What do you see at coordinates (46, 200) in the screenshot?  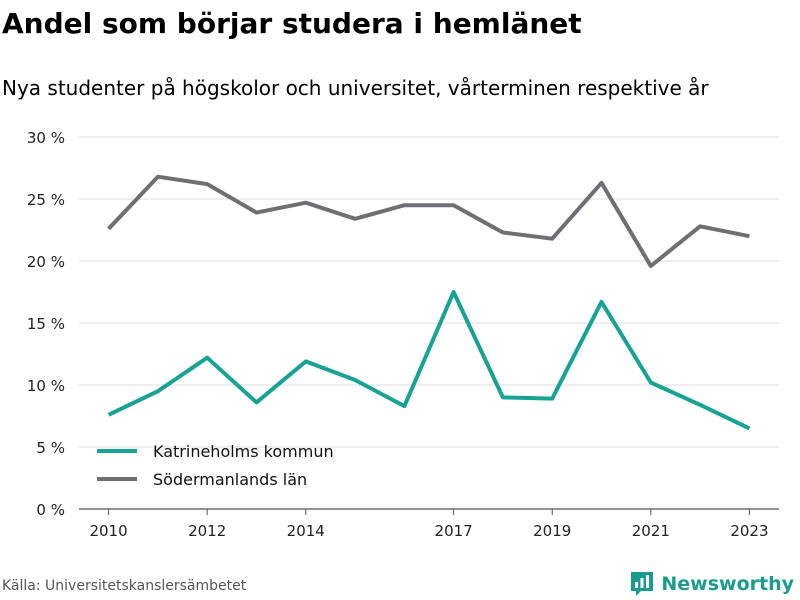 I see `y-tick-label: 25 %` at bounding box center [46, 200].